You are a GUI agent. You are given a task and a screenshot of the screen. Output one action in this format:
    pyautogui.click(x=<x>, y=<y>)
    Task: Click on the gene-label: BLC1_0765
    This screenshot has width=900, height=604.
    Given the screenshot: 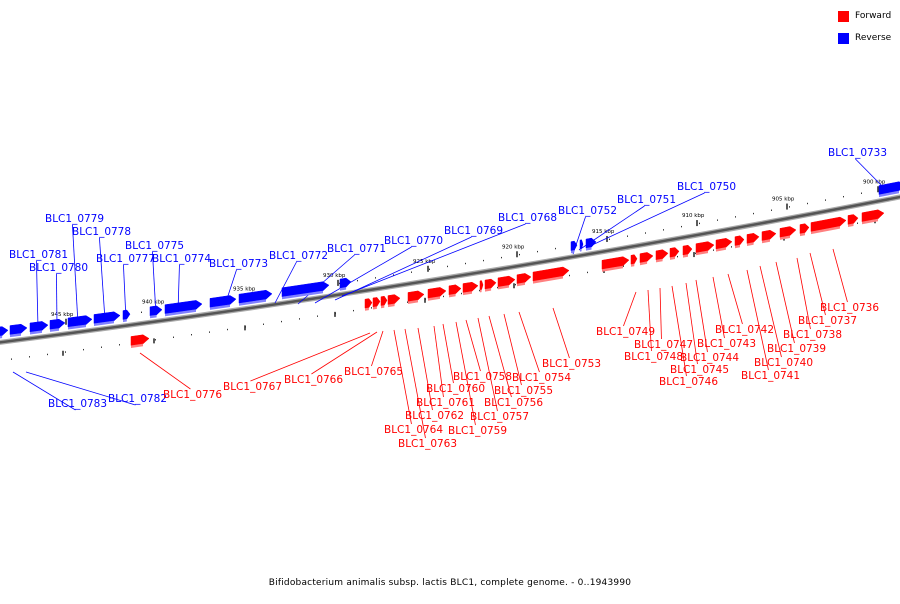 What is the action you would take?
    pyautogui.click(x=373, y=372)
    